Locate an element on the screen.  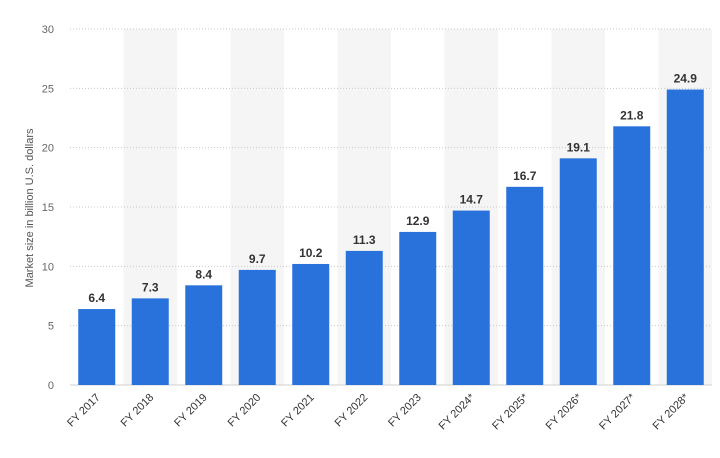
y-tick-label: 5 is located at coordinates (51, 327).